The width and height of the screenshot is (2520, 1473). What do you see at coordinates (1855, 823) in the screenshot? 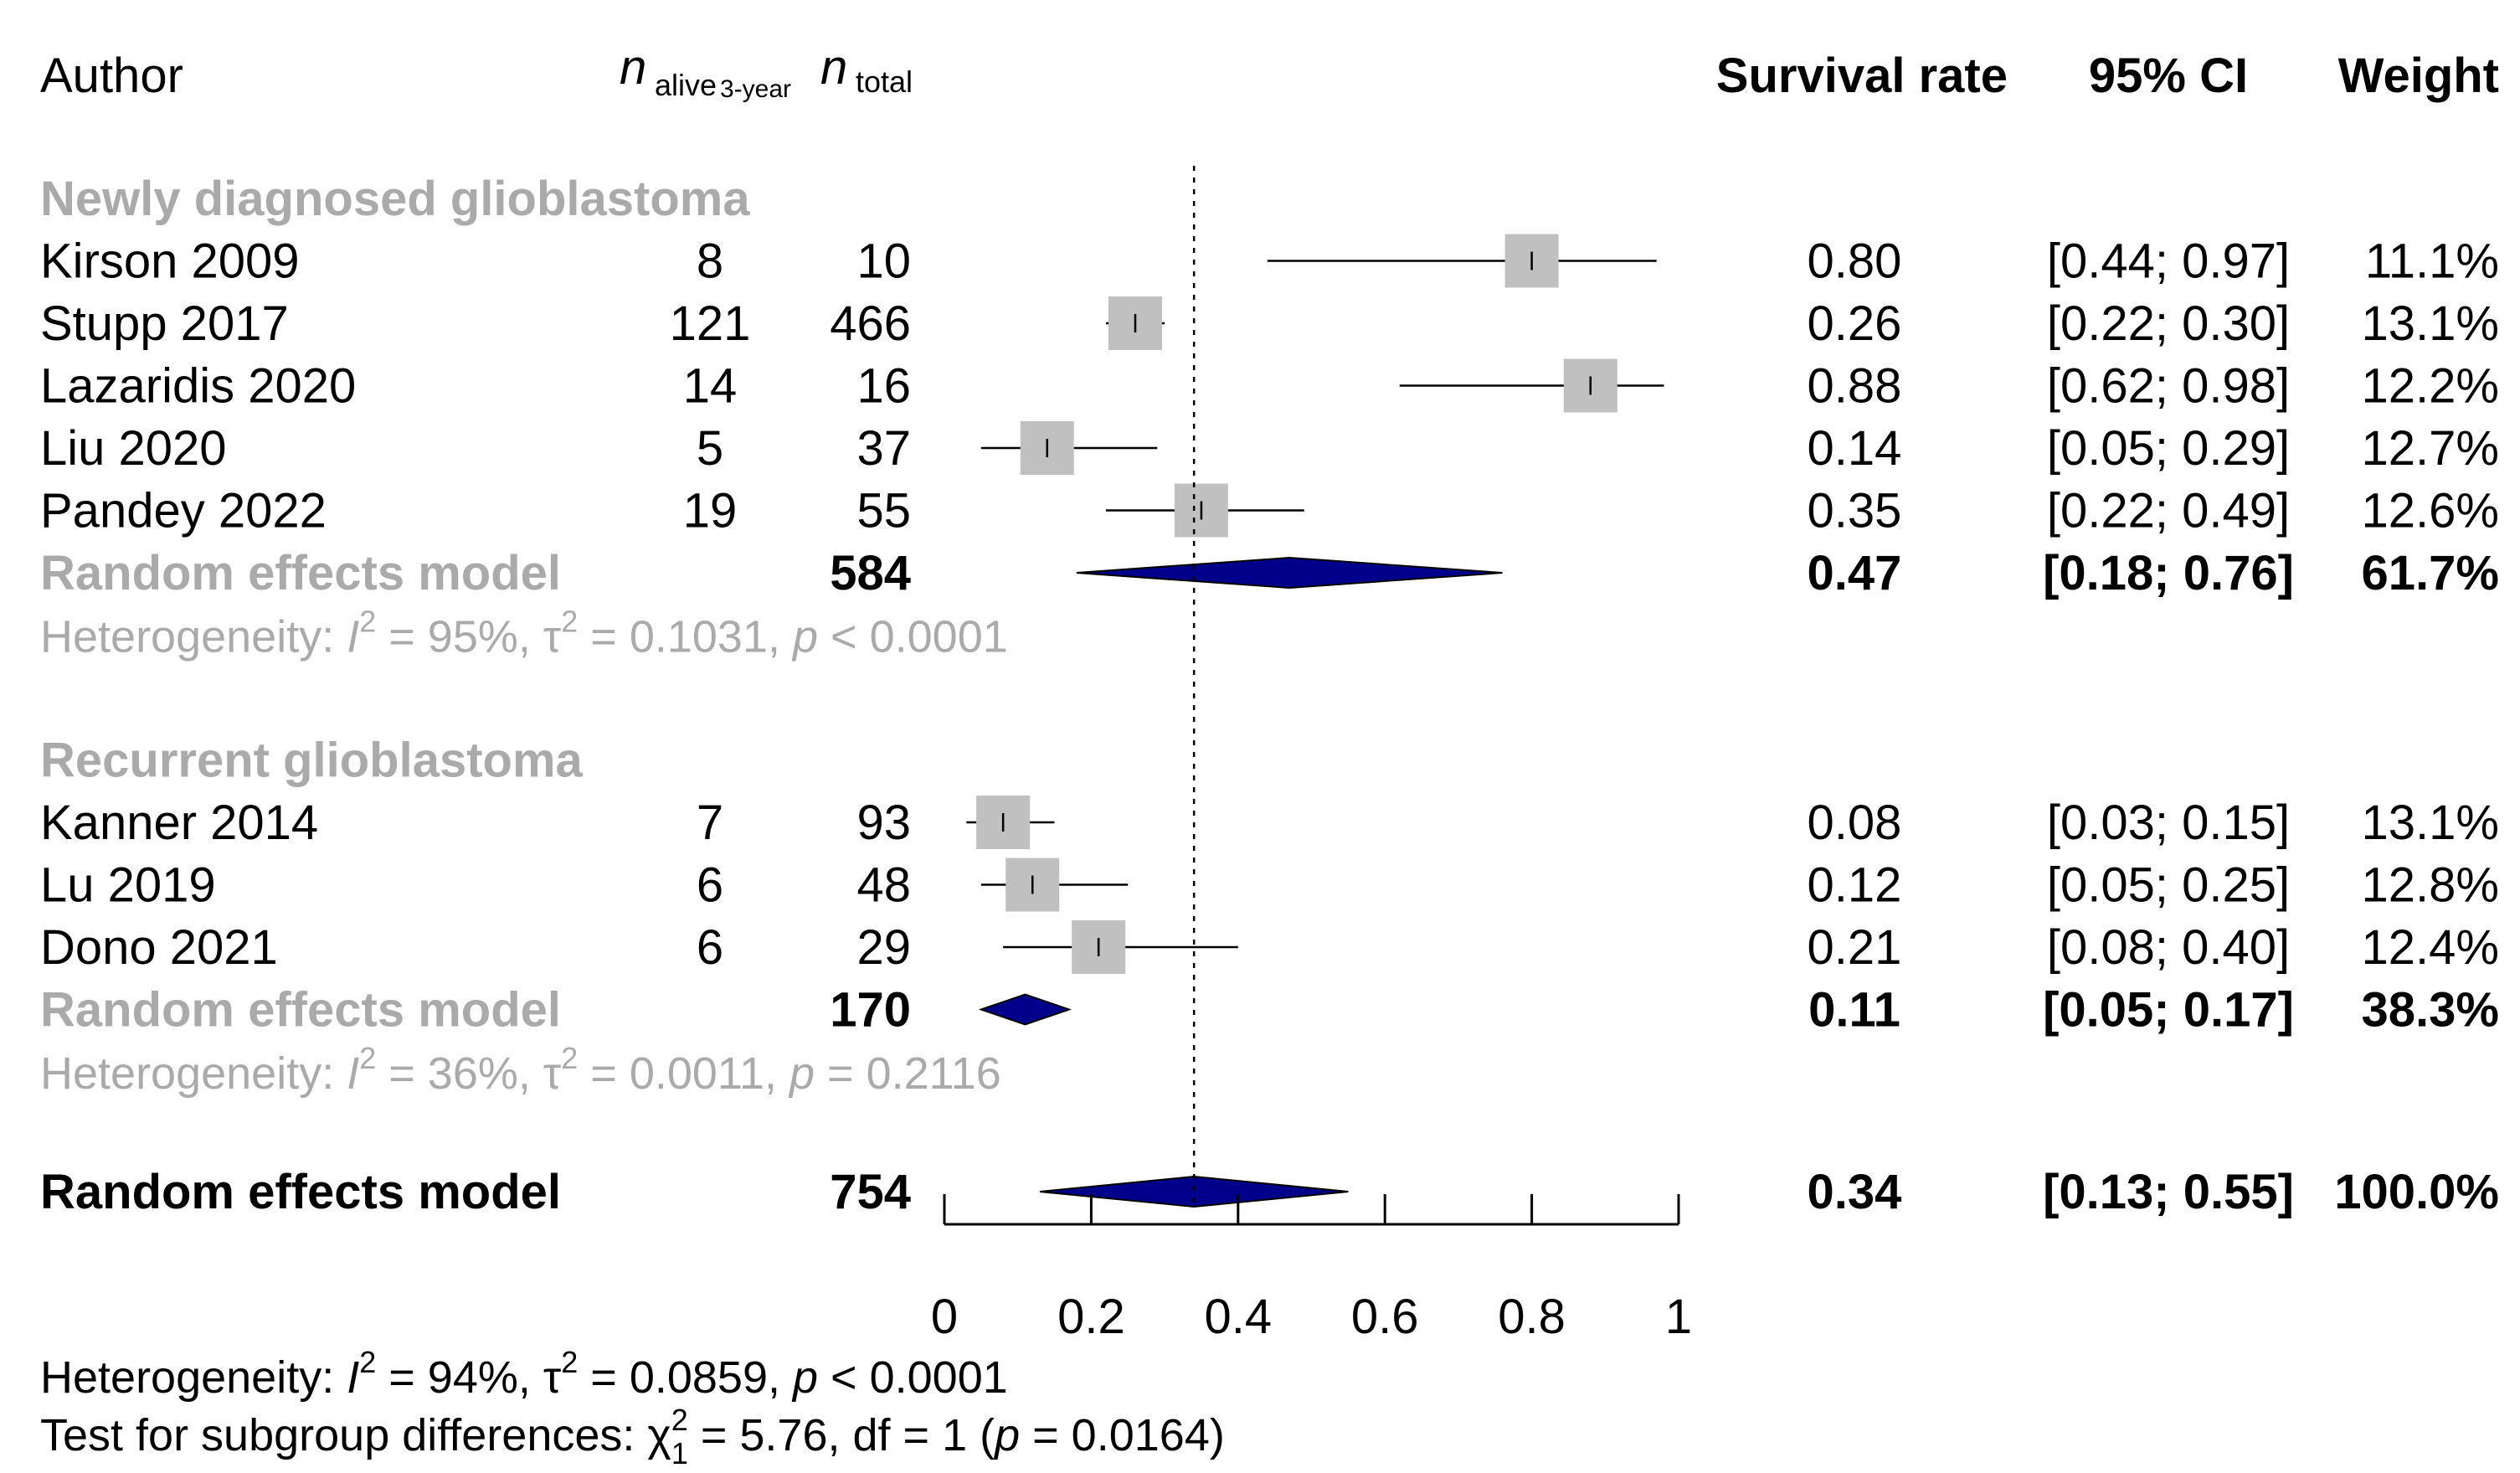
I see `study-rate: 0.08` at bounding box center [1855, 823].